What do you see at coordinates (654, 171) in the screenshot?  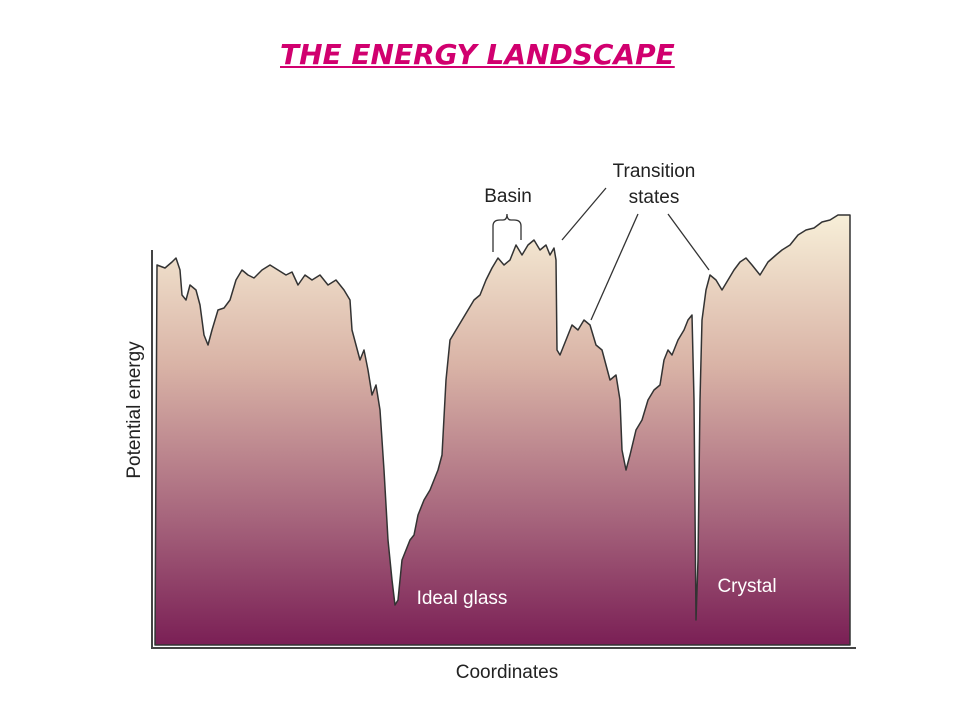 I see `transition-label: Transition` at bounding box center [654, 171].